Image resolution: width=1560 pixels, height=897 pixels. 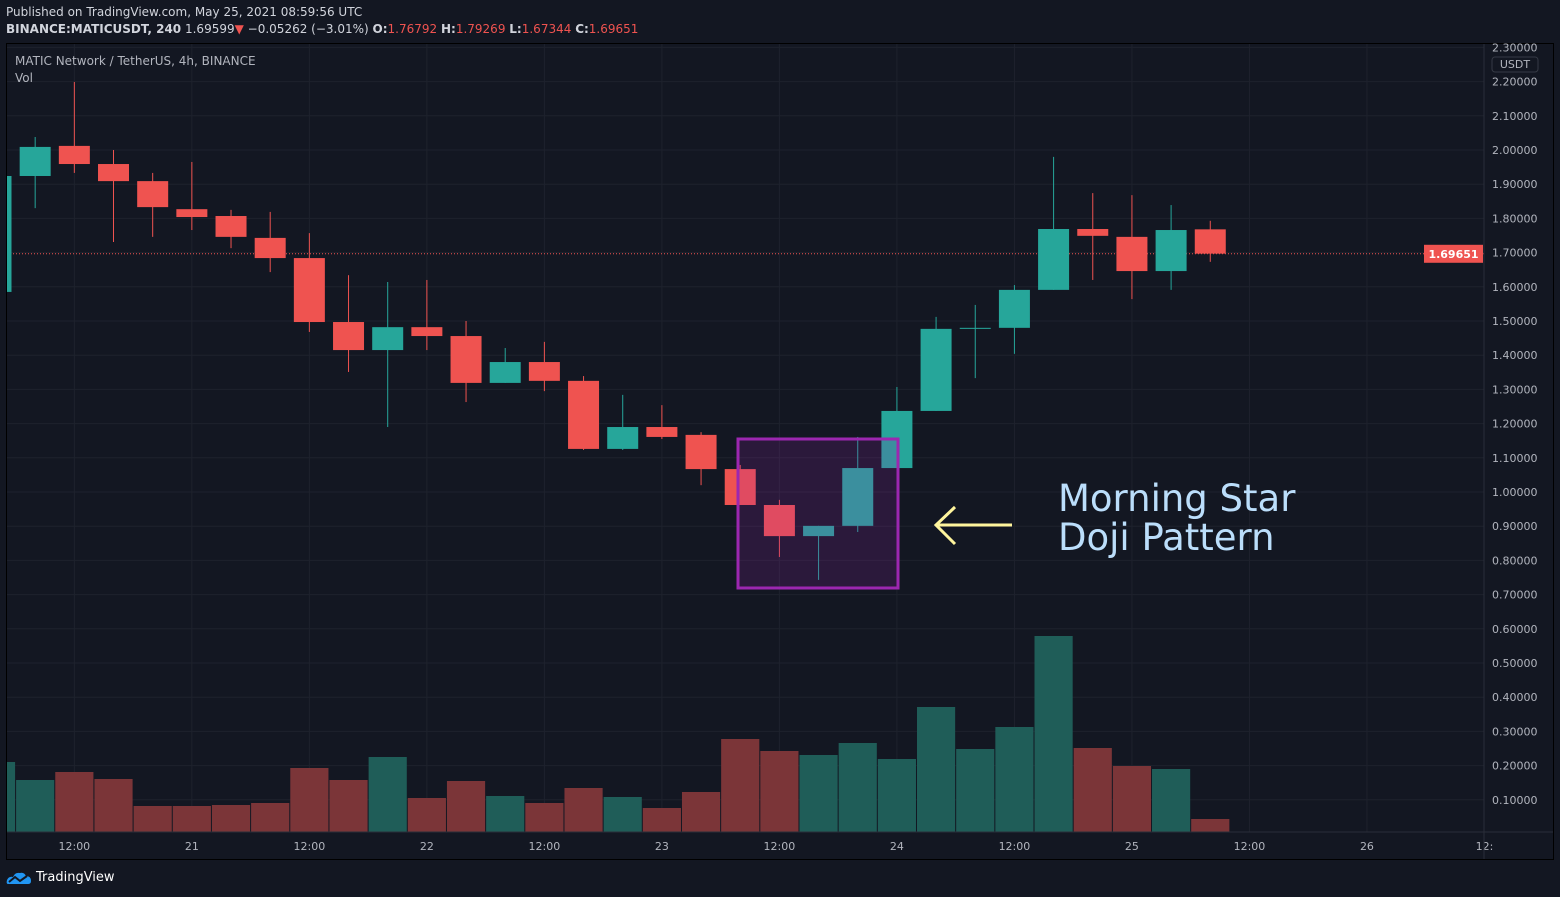 I want to click on currency-label: USDT, so click(x=1515, y=64).